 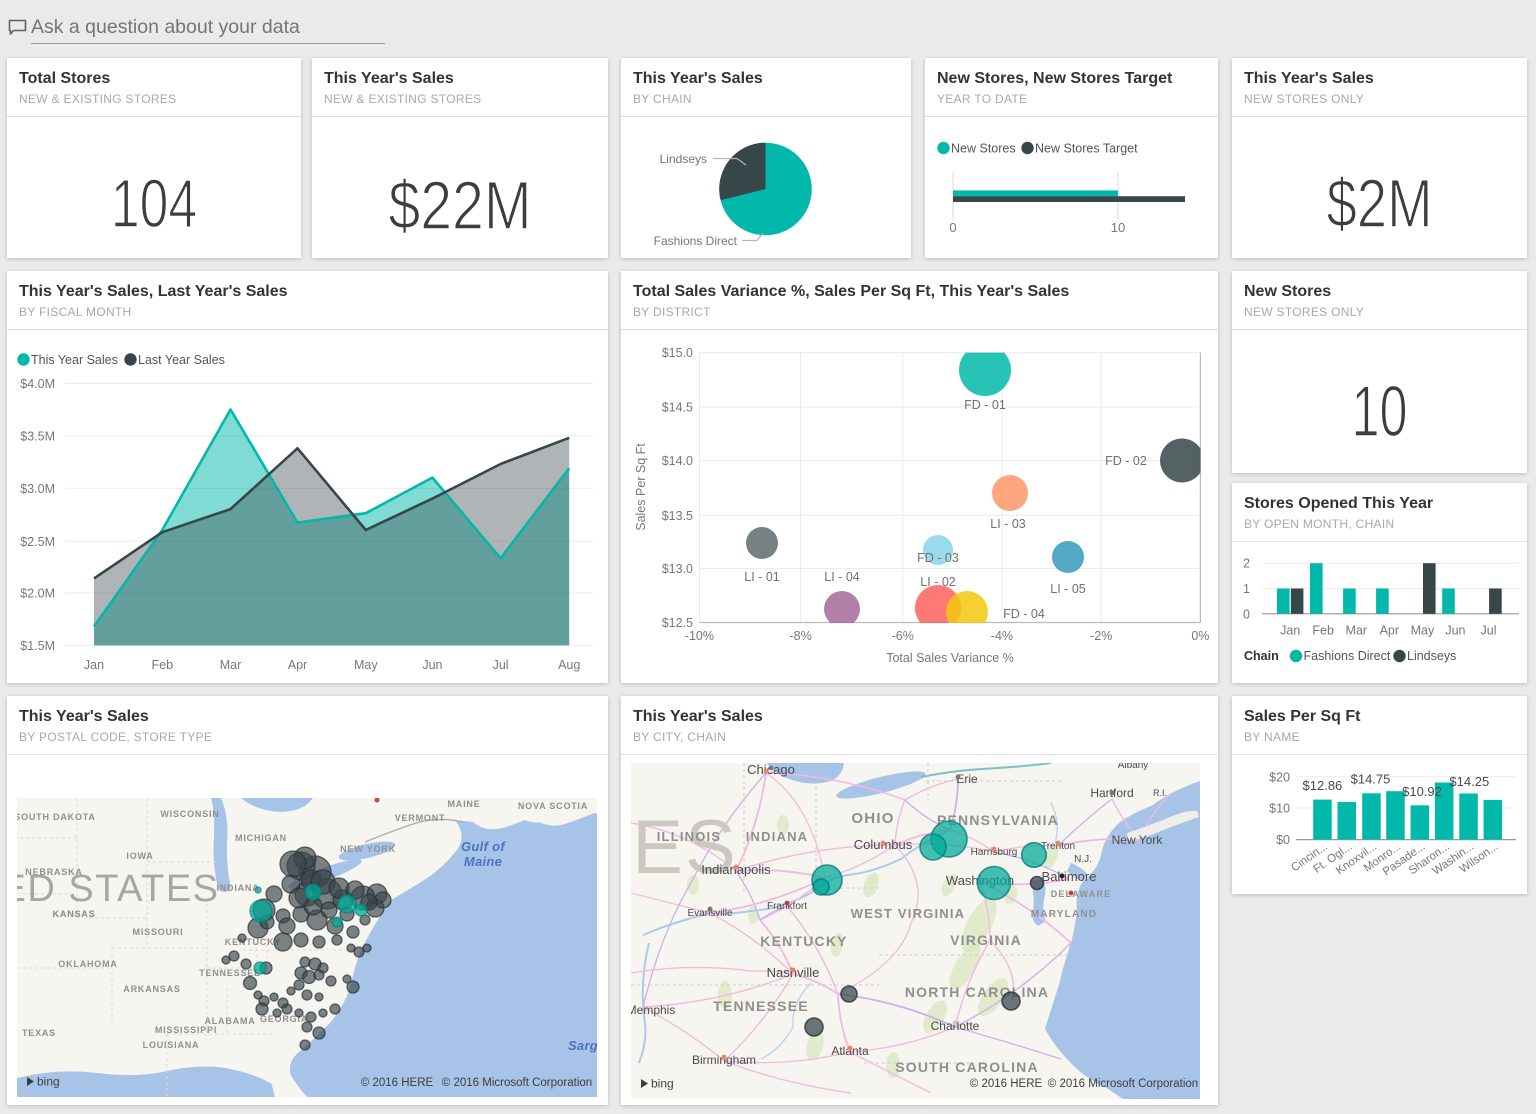 I want to click on svg-text: 0%, so click(x=1200, y=636).